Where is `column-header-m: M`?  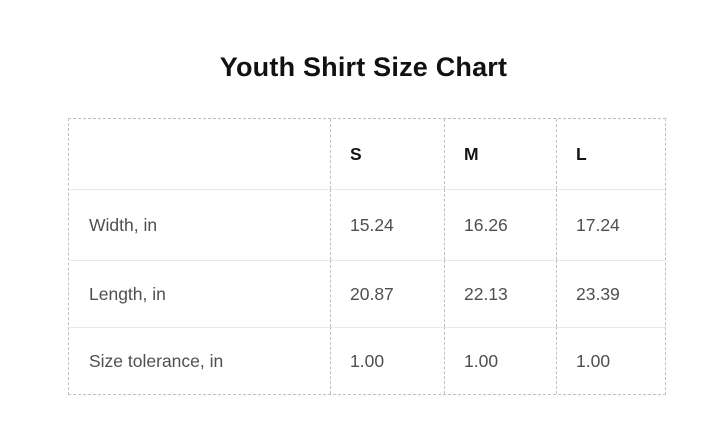 column-header-m: M is located at coordinates (500, 154).